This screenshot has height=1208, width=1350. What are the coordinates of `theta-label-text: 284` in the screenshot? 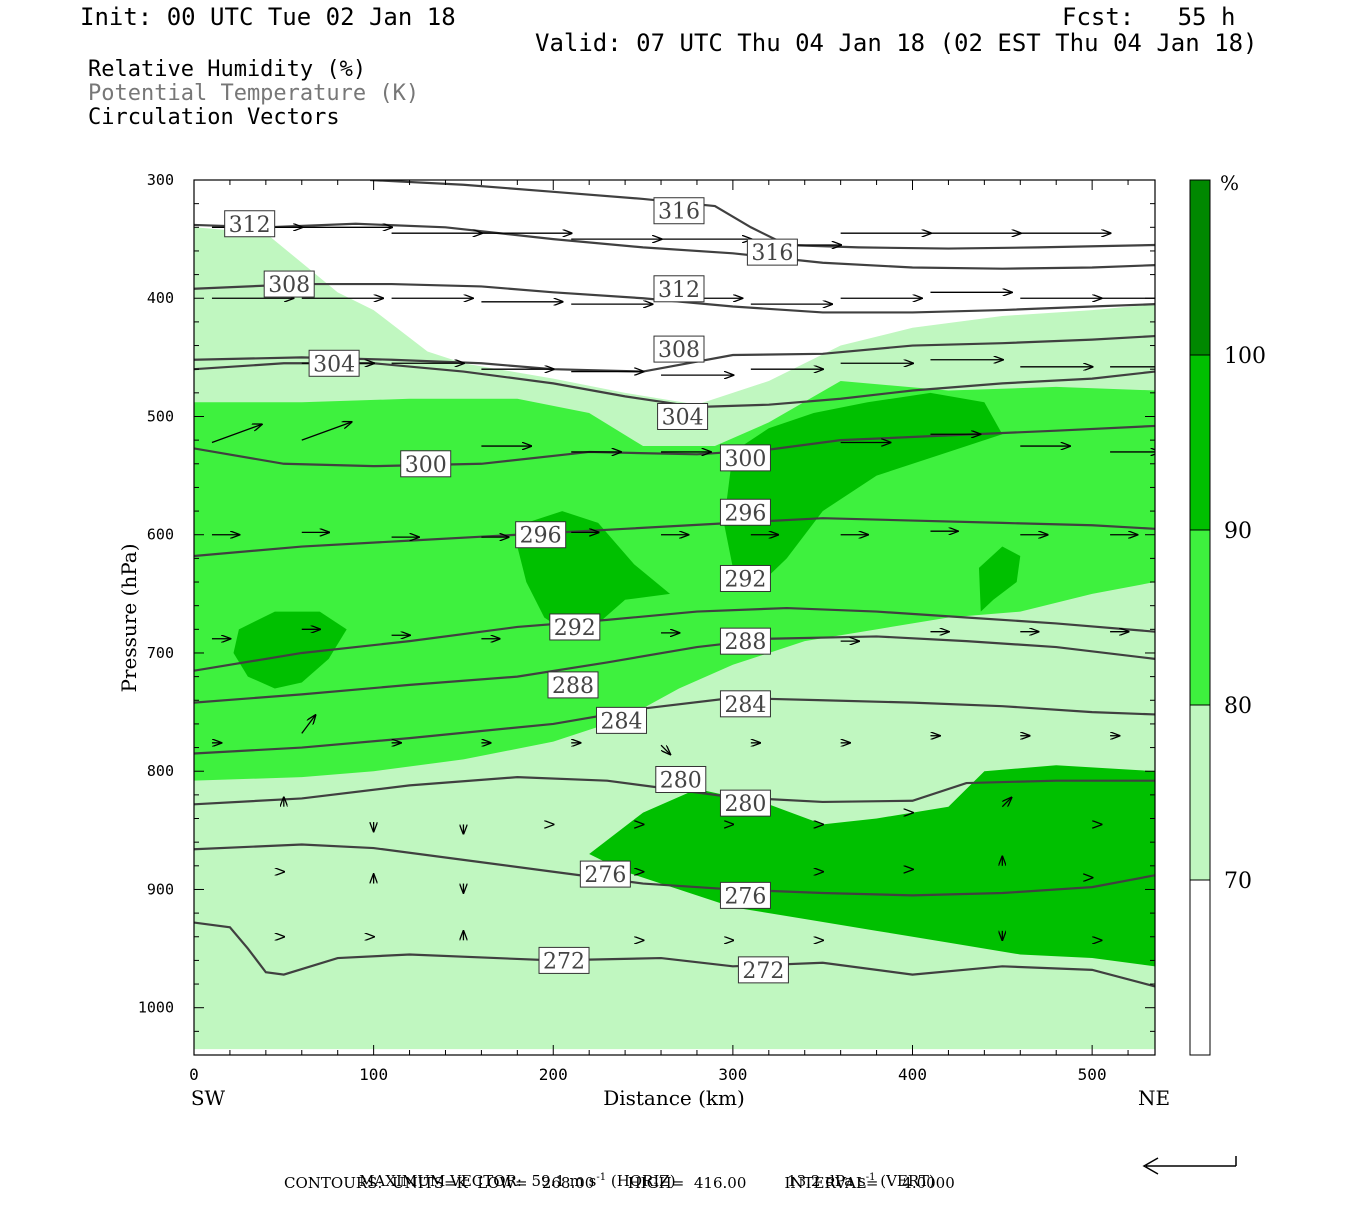 It's located at (745, 705).